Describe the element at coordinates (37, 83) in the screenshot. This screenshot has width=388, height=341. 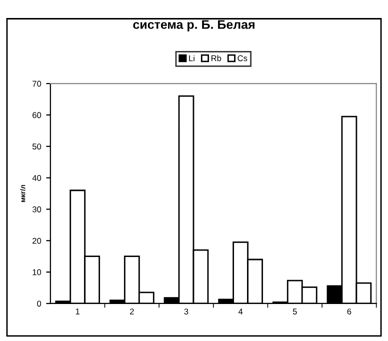
I see `y-tick-label: 70` at that location.